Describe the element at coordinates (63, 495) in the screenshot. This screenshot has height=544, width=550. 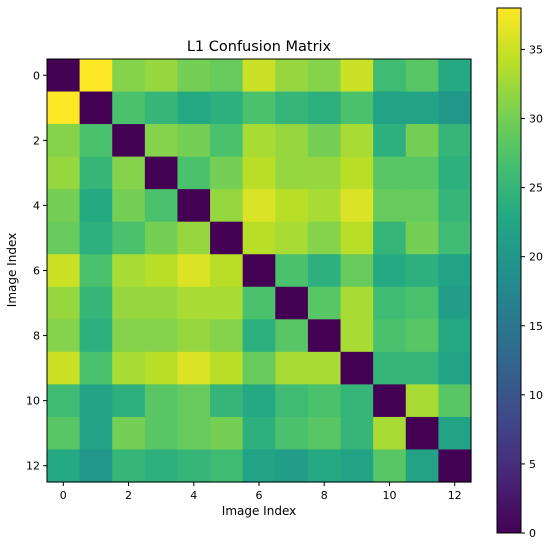
I see `x-tick-label: 0` at that location.